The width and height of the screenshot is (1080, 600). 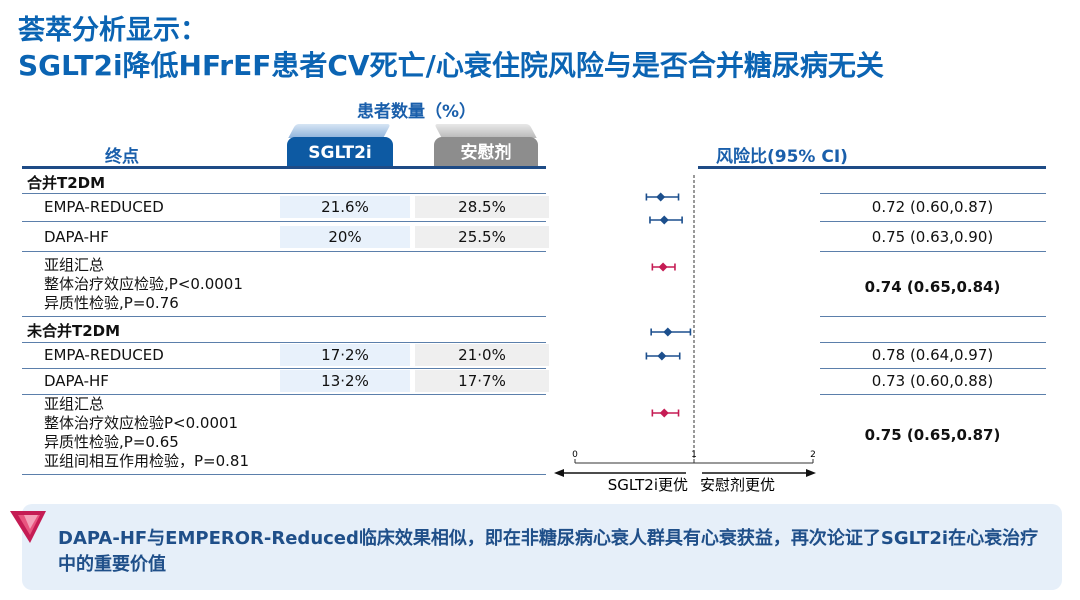 What do you see at coordinates (668, 305) in the screenshot?
I see `forest-marks` at bounding box center [668, 305].